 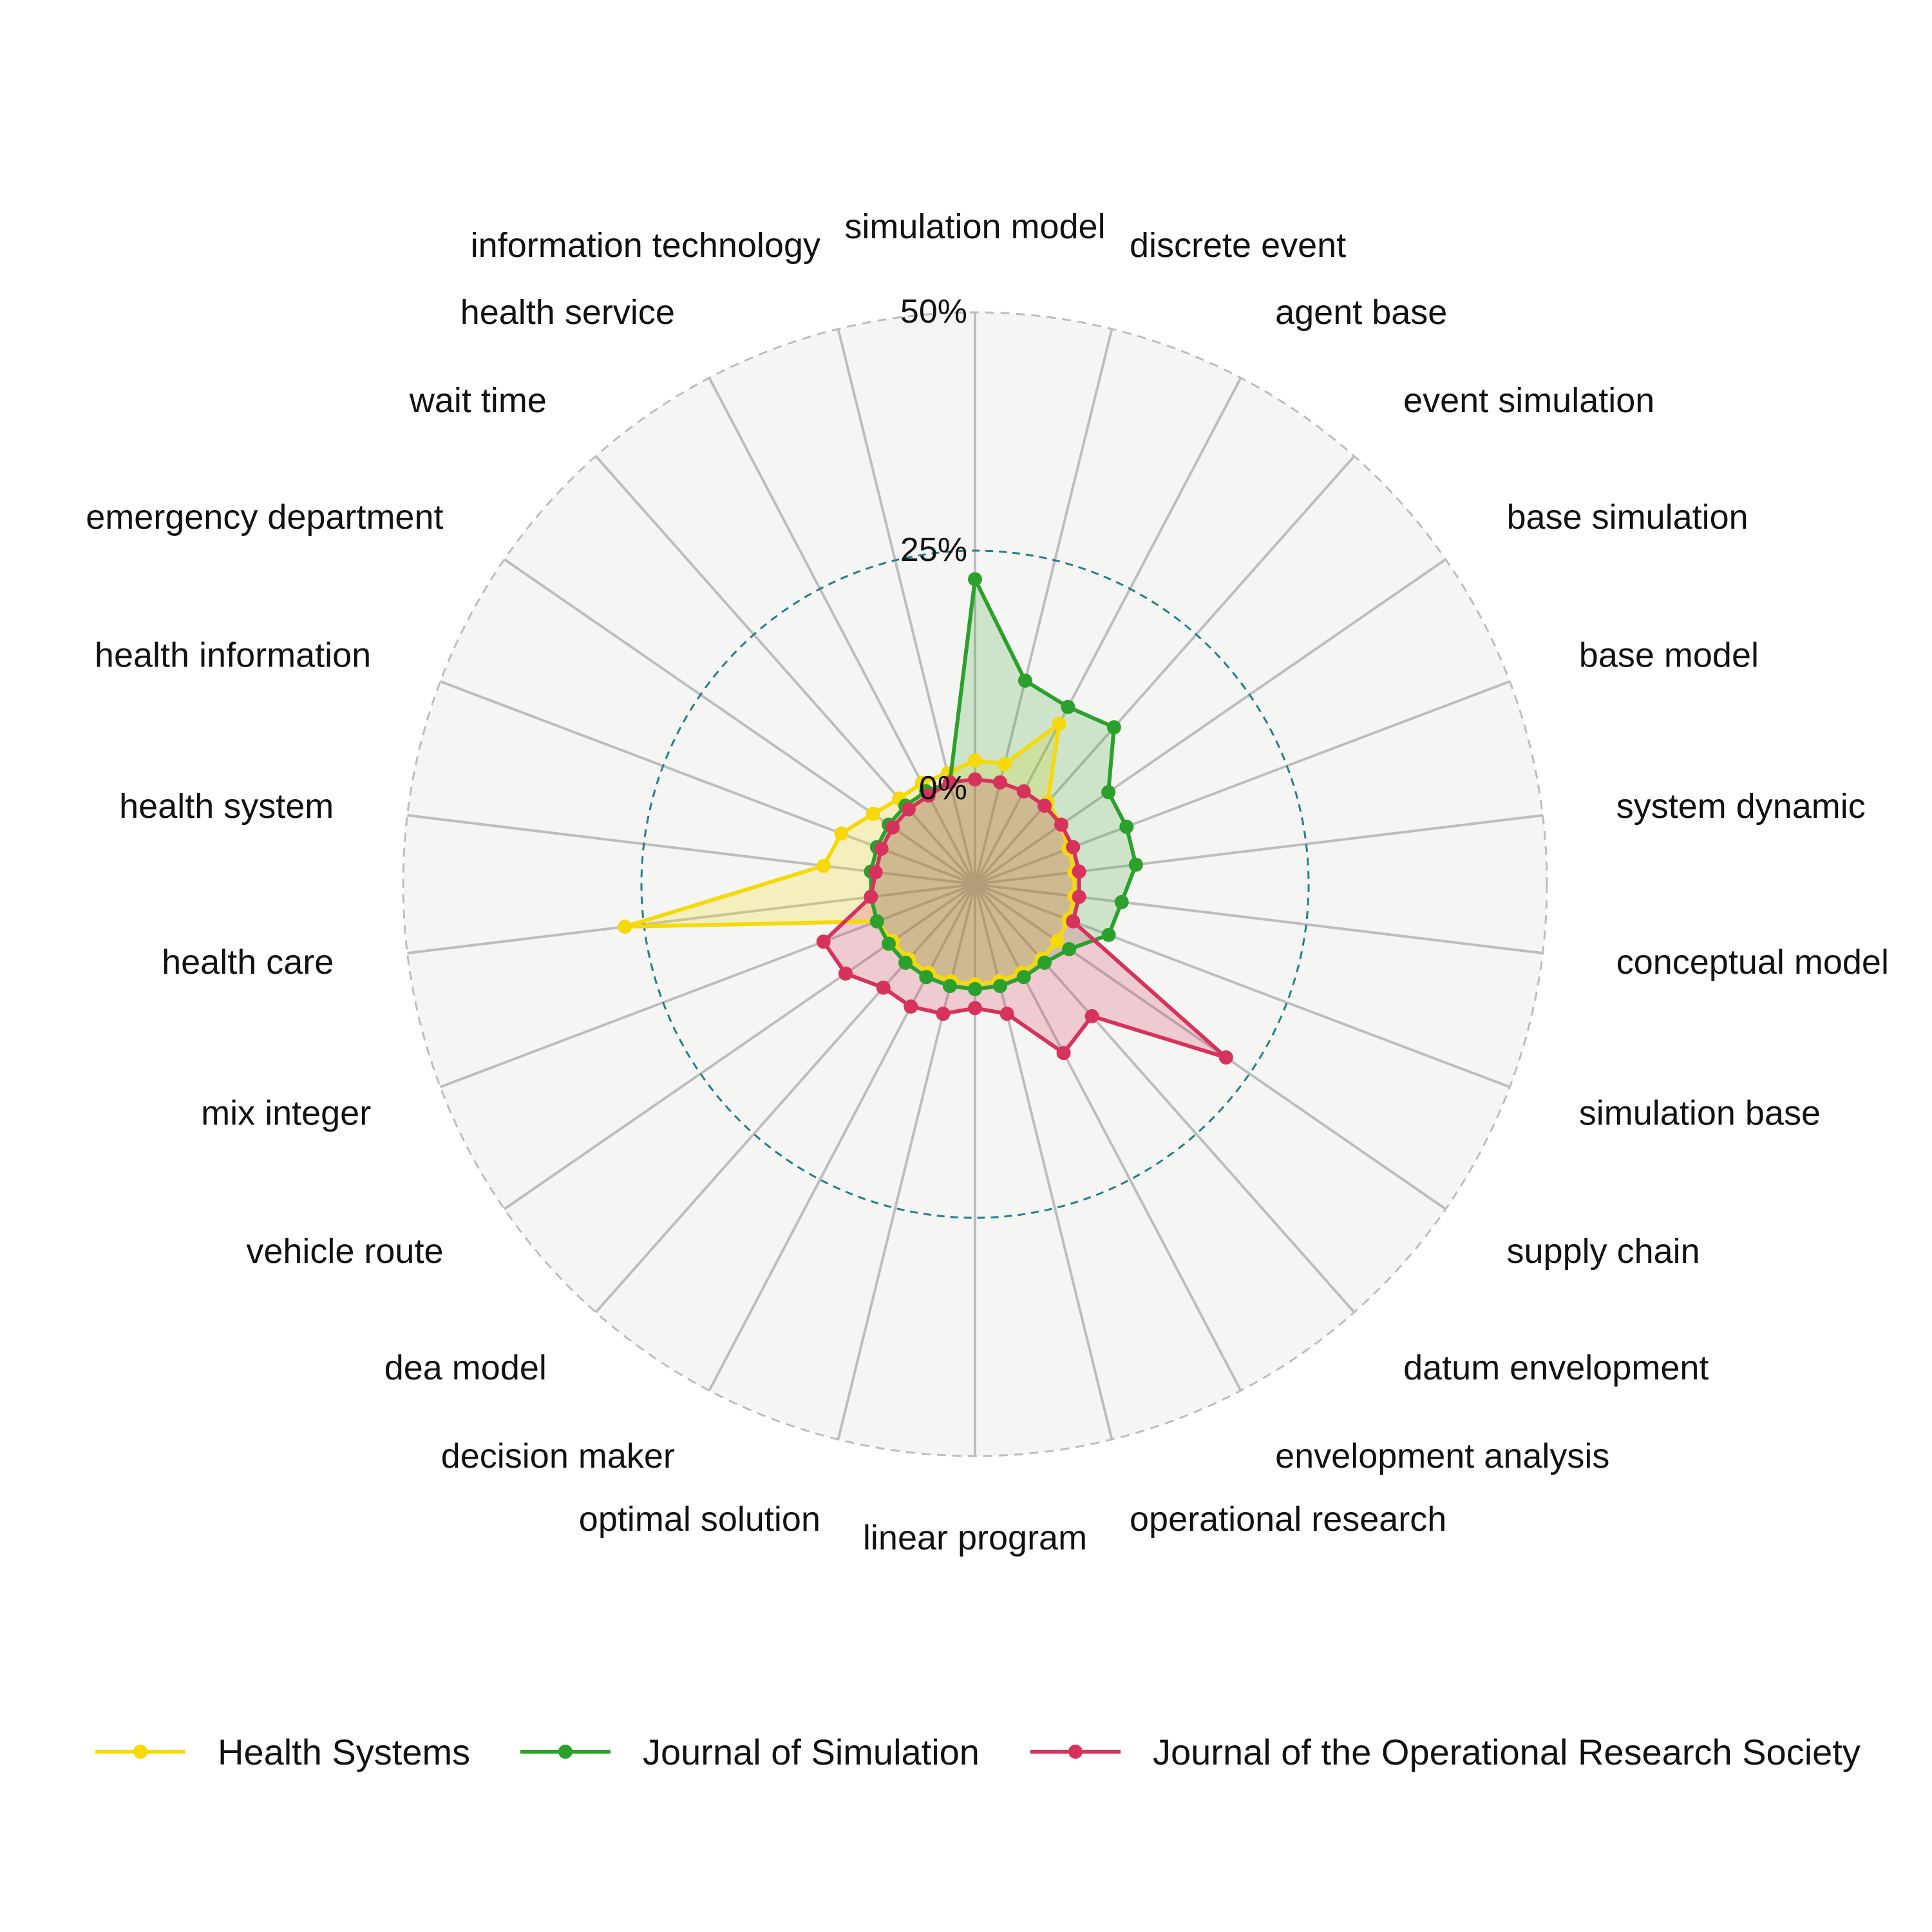 I want to click on legend-label-journal-of-simulation: Journal of Simulation, so click(x=812, y=1752).